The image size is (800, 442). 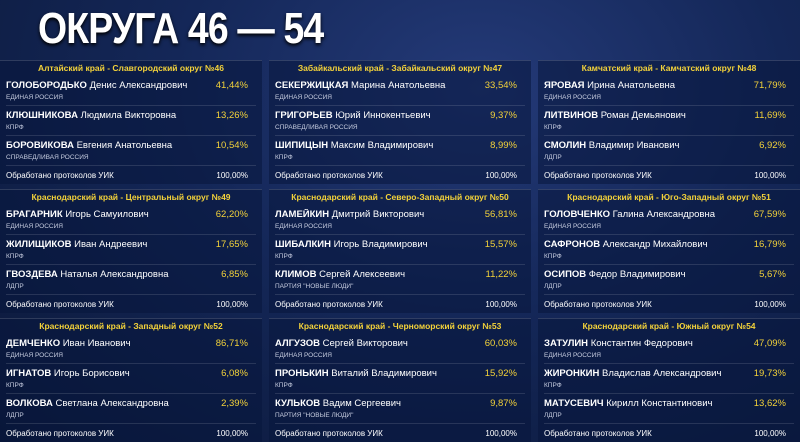 What do you see at coordinates (635, 250) in the screenshot?
I see `candidate-info: САФРОНОВ Александр Михайлович КПРФ` at bounding box center [635, 250].